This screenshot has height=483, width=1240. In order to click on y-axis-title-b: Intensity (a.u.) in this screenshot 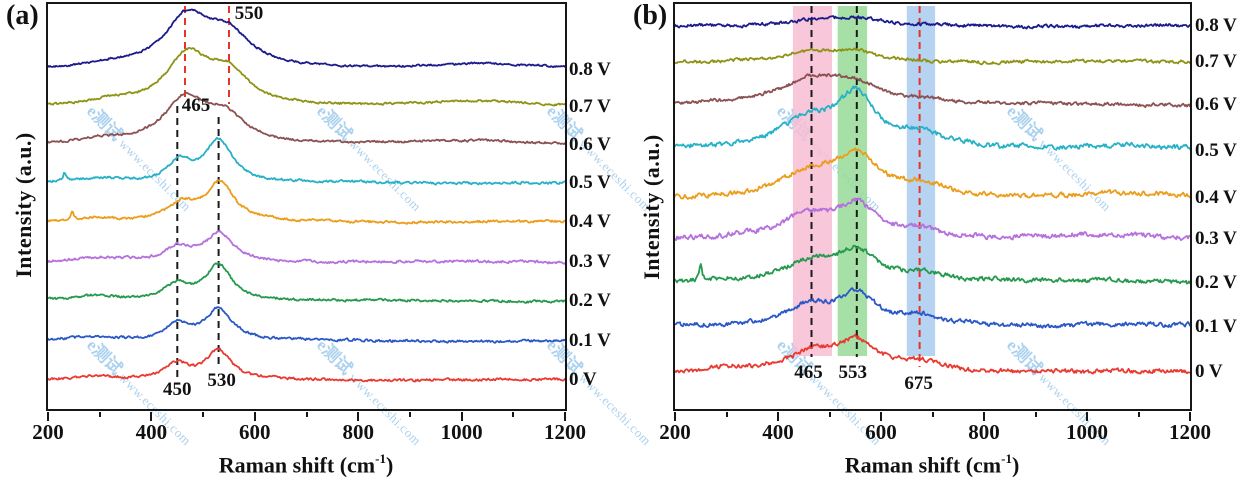, I will do `click(651, 207)`.